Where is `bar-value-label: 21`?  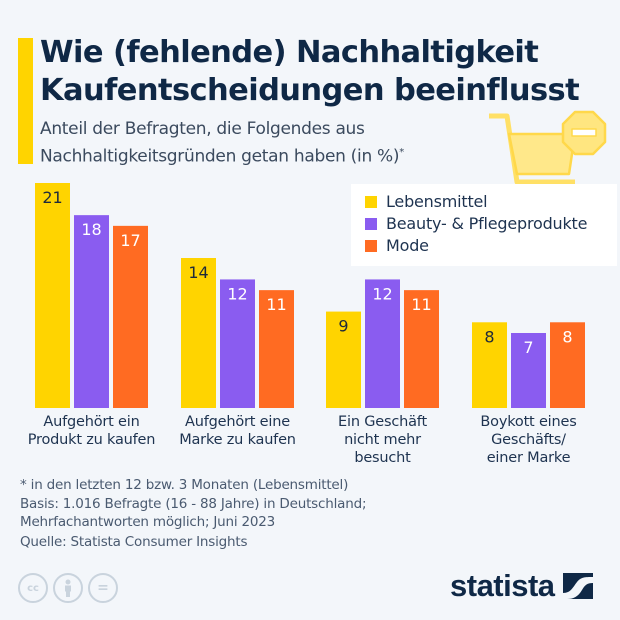 bar-value-label: 21 is located at coordinates (52, 197).